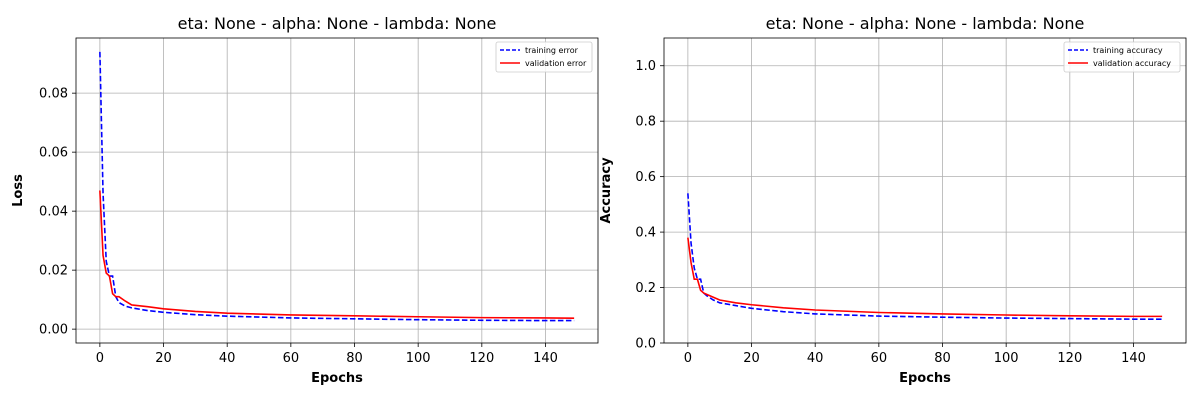 The height and width of the screenshot is (400, 1200). I want to click on legend-label: training accuracy, so click(1128, 50).